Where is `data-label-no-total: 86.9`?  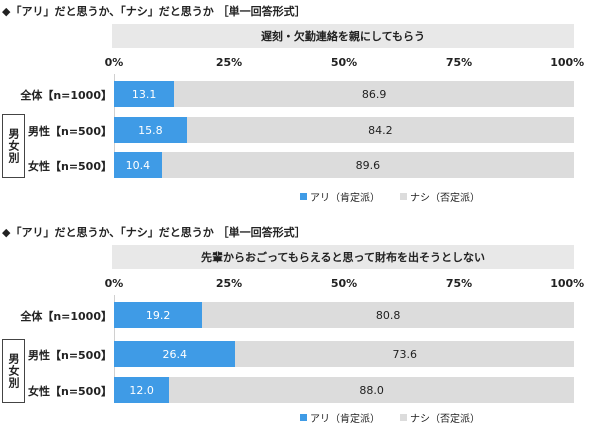 data-label-no-total: 86.9 is located at coordinates (374, 94).